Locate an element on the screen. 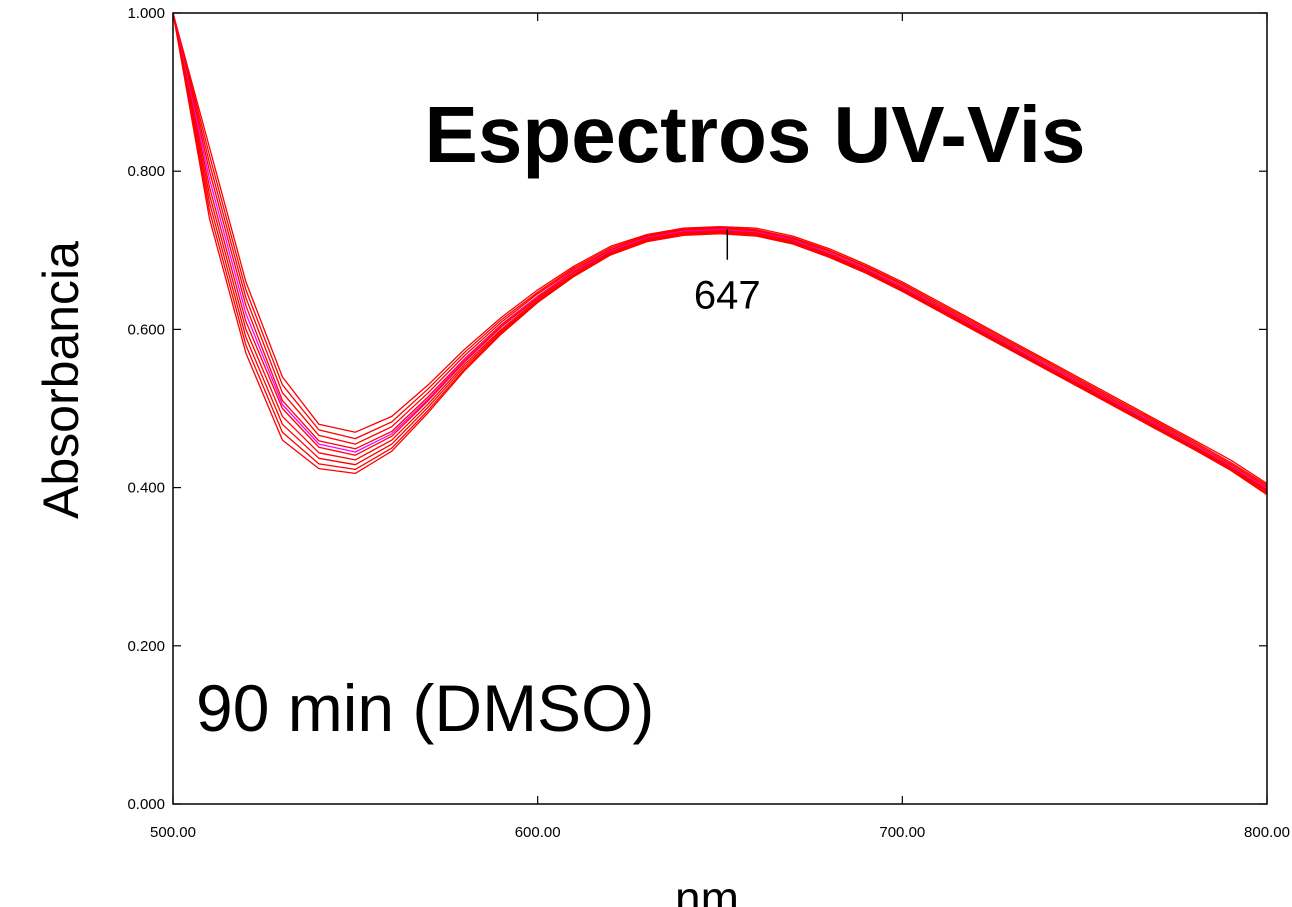 The image size is (1292, 907). y-tick-label: 0.800 is located at coordinates (146, 171).